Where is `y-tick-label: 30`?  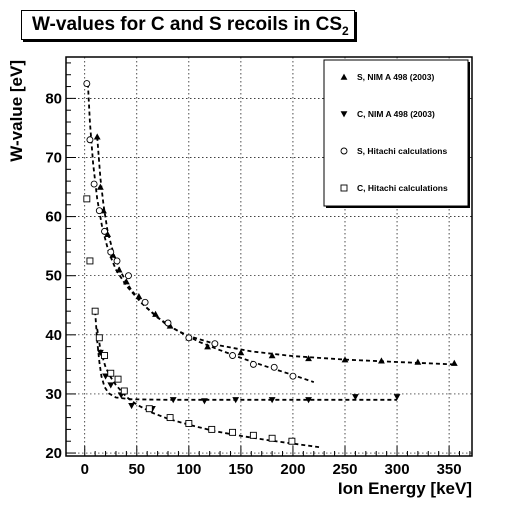 y-tick-label: 30 is located at coordinates (53, 394).